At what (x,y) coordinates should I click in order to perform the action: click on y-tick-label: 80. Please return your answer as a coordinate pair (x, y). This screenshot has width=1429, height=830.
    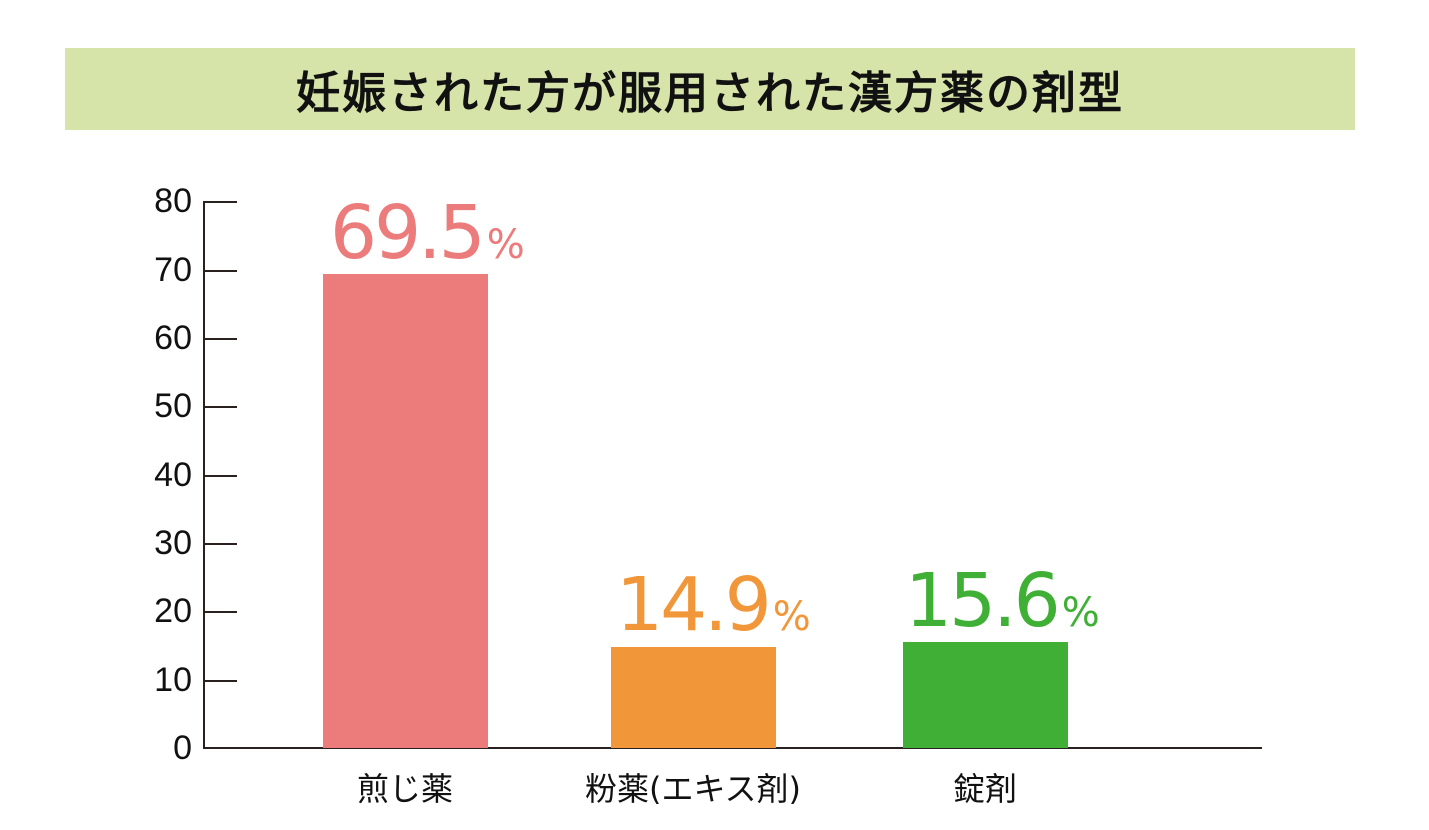
    Looking at the image, I should click on (173, 201).